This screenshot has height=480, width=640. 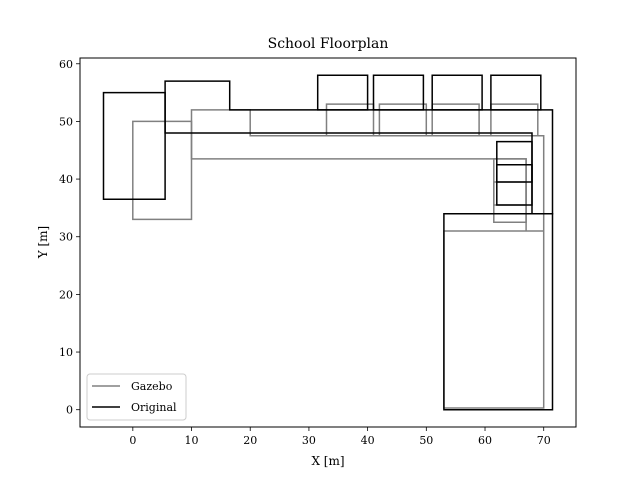 I want to click on y-axis-ticks: 0 10 20 30 40 50 60, so click(x=69, y=237).